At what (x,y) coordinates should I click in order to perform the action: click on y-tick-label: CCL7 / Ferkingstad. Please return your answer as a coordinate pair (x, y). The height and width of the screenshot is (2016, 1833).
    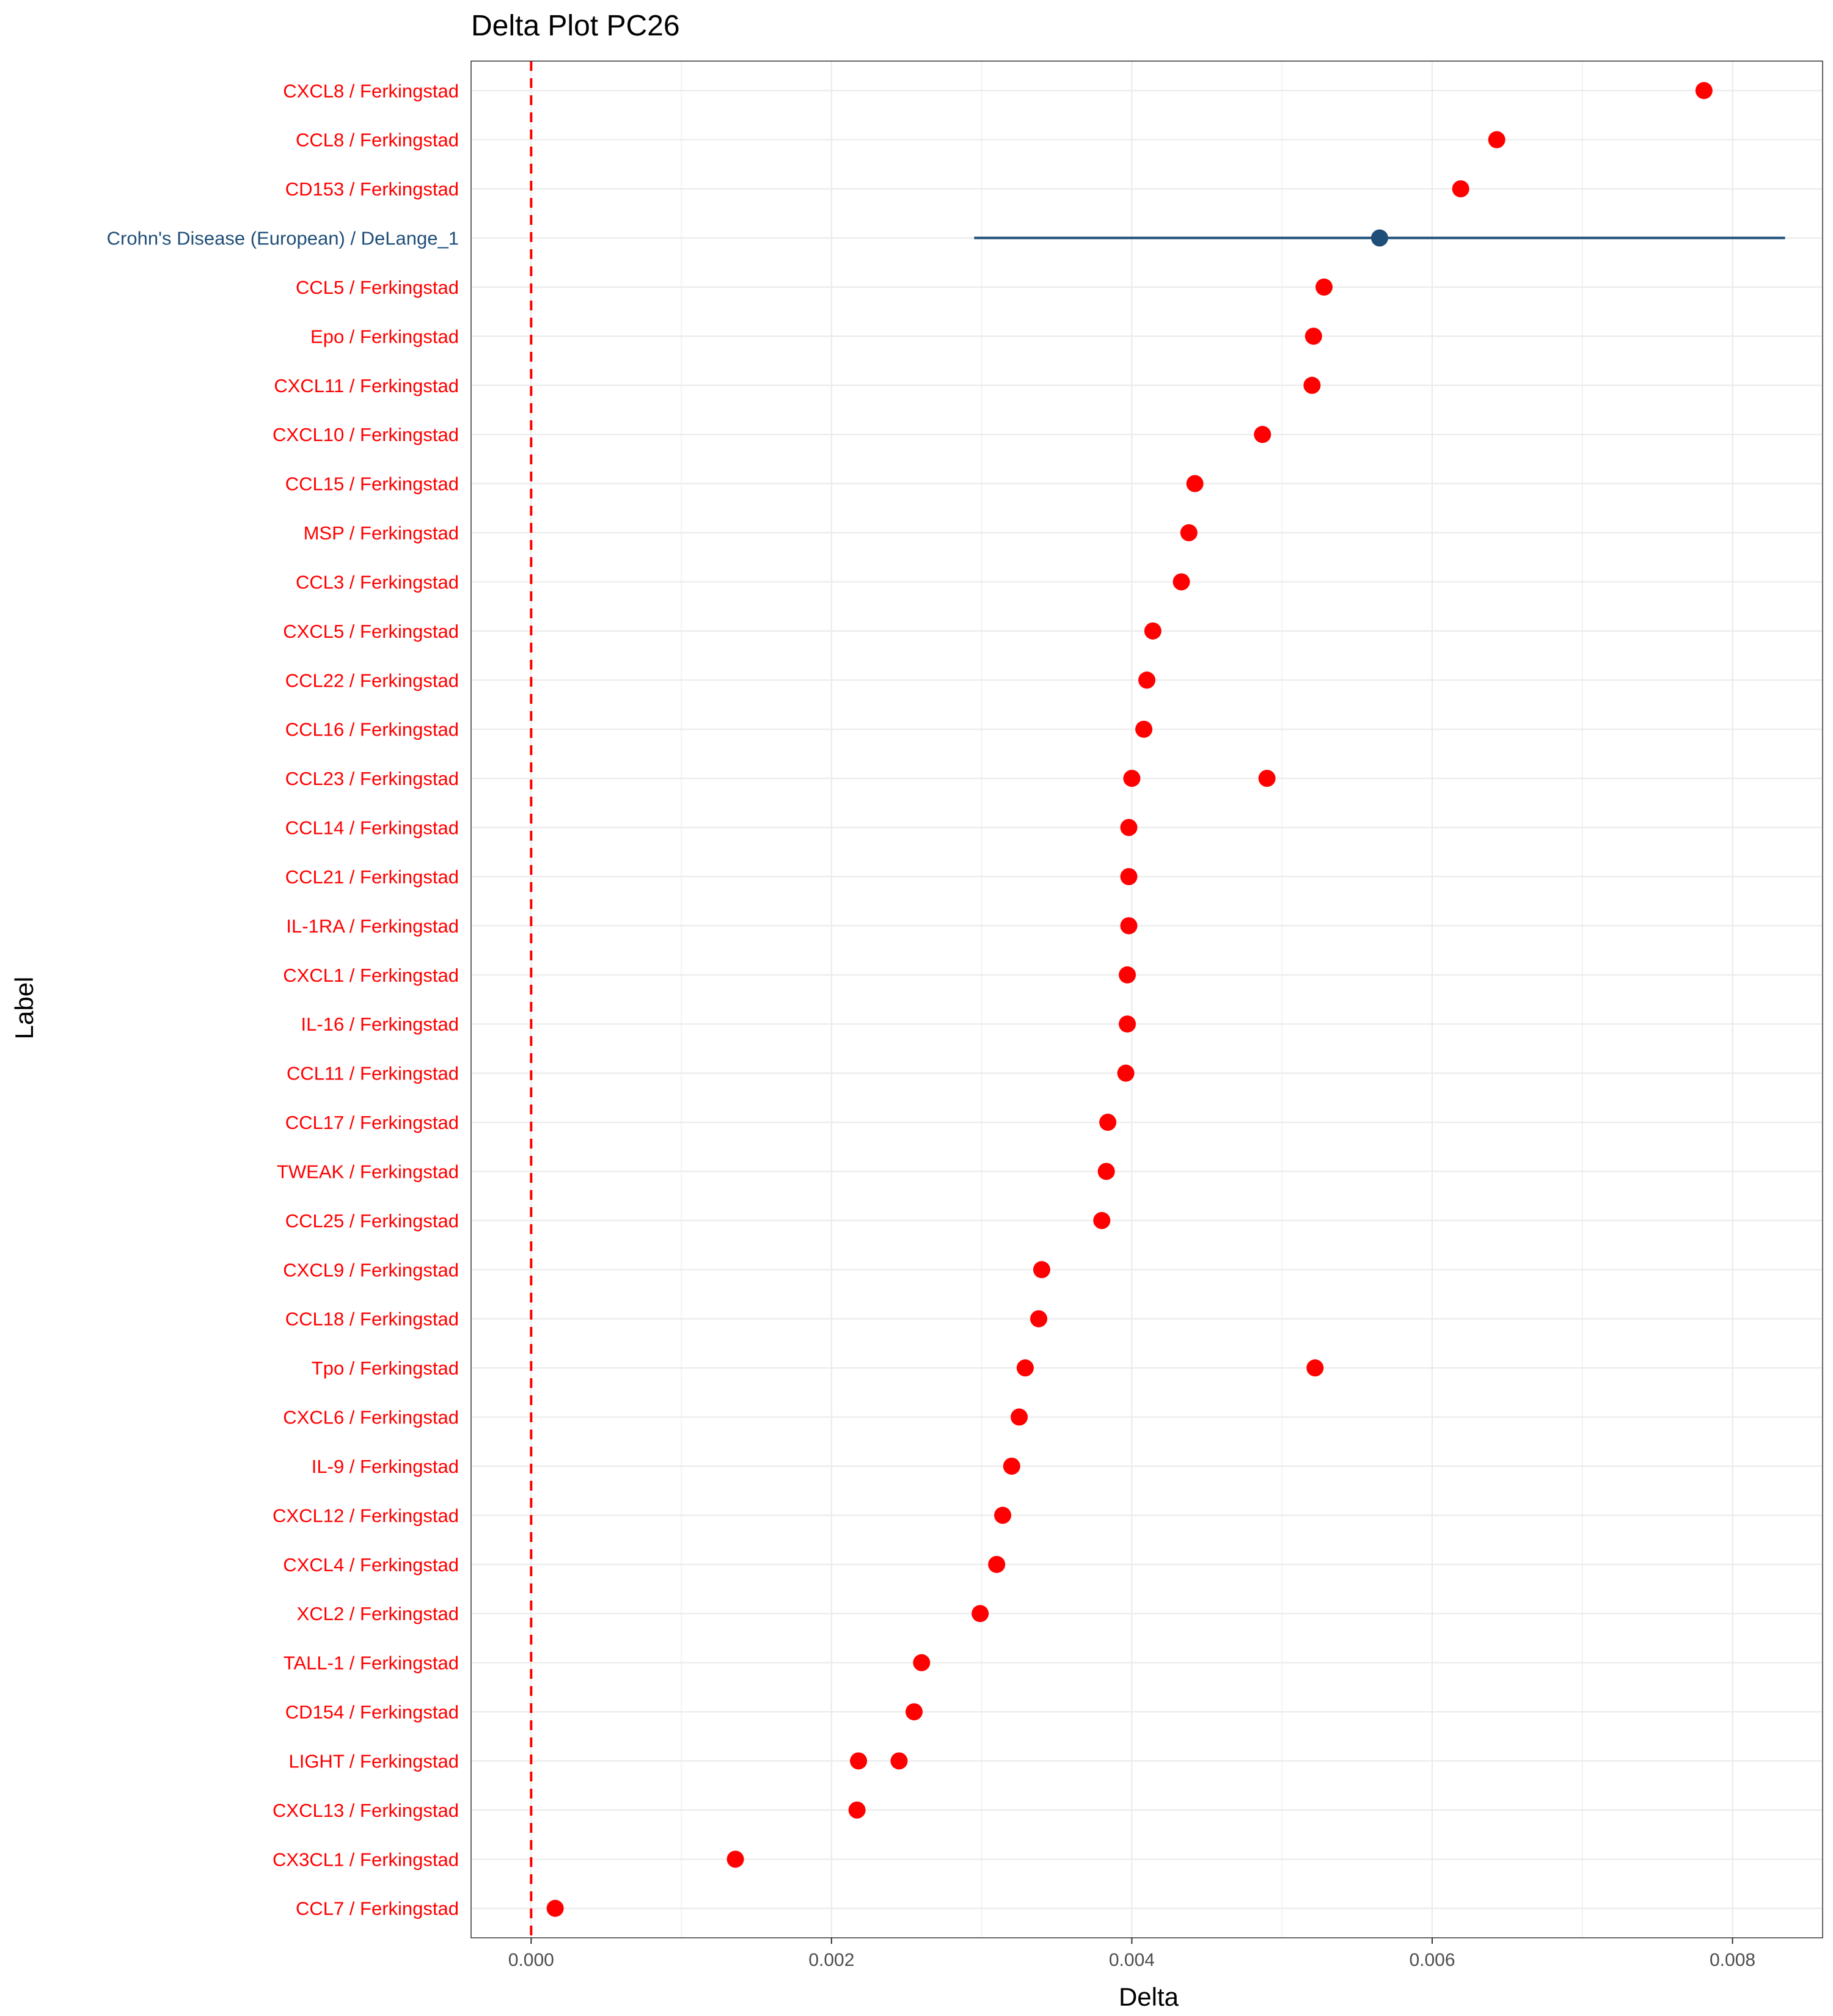
    Looking at the image, I should click on (377, 1909).